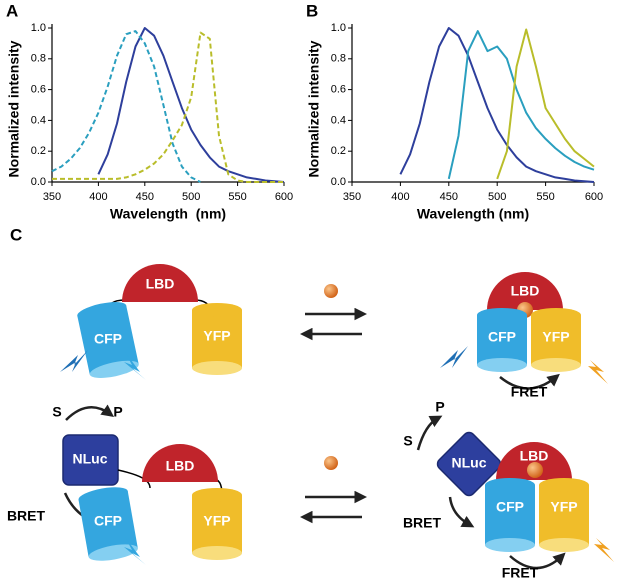  Describe the element at coordinates (12, 10) in the screenshot. I see `panel-label: A` at that location.